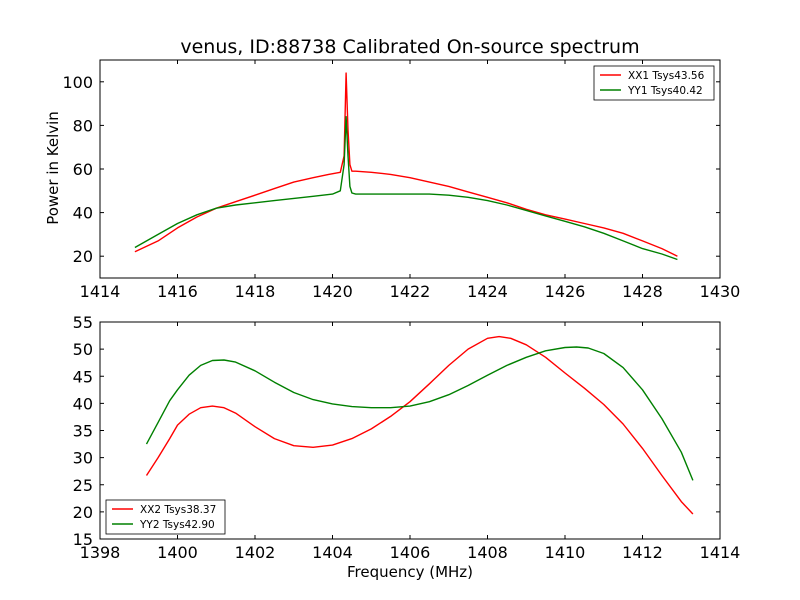  Describe the element at coordinates (487, 552) in the screenshot. I see `x-tick-label: 1408` at that location.